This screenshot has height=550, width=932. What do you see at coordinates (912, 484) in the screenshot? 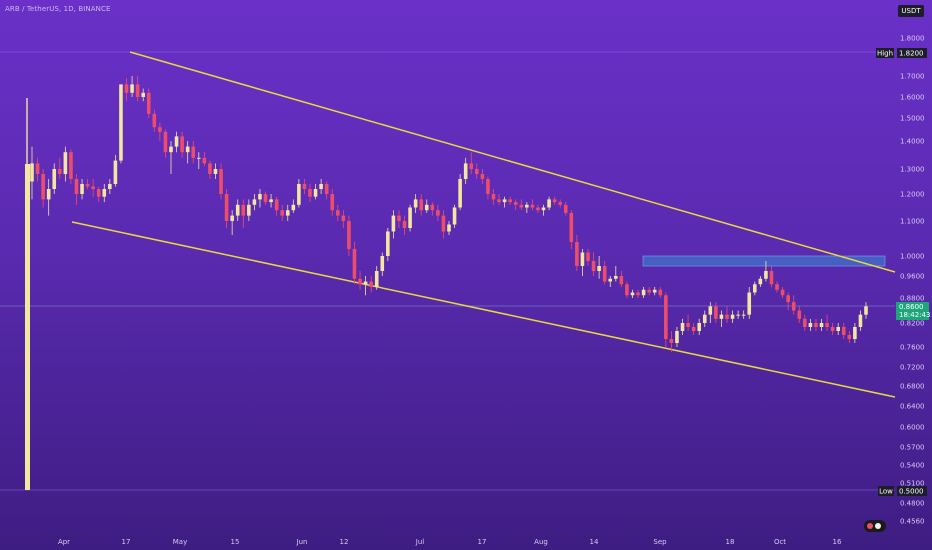
I see `price-tick-label: 0.5100` at bounding box center [912, 484].